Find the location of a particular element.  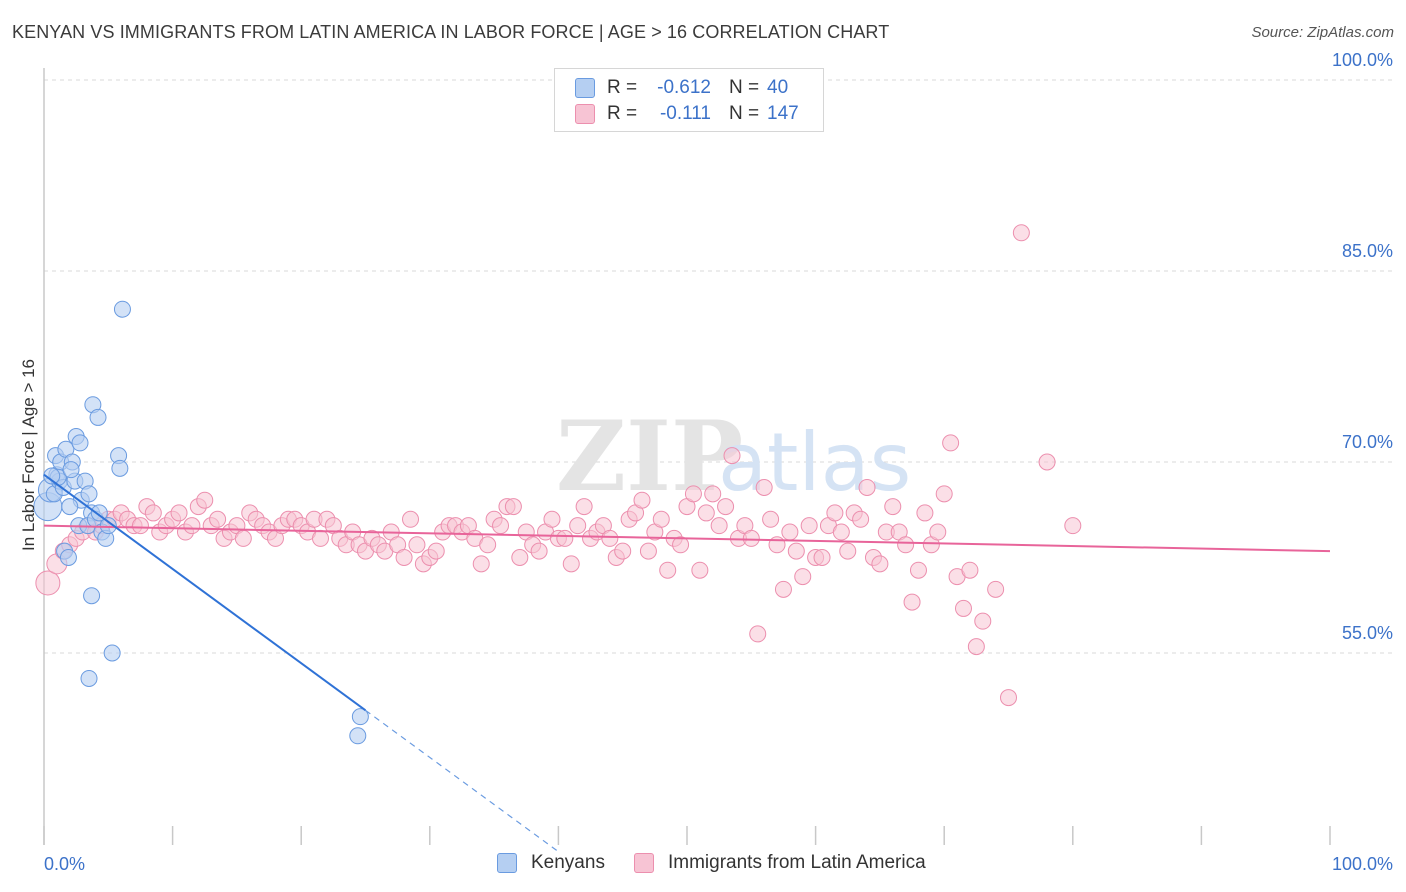

series-legend: Kenyans Immigrants from Latin America is located at coordinates (703, 865).